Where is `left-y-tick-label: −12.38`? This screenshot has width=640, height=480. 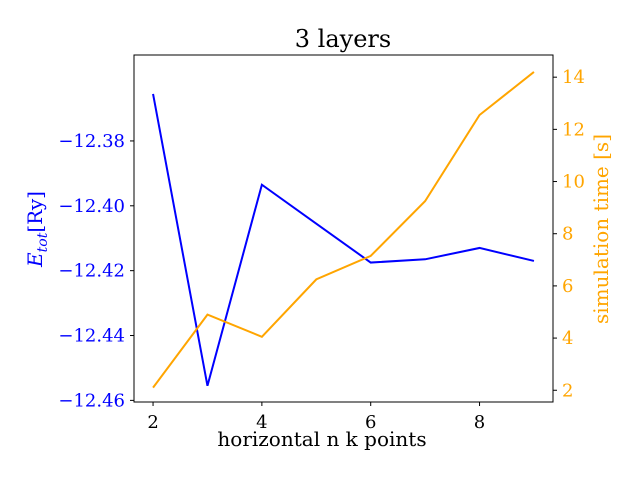 left-y-tick-label: −12.38 is located at coordinates (91, 141).